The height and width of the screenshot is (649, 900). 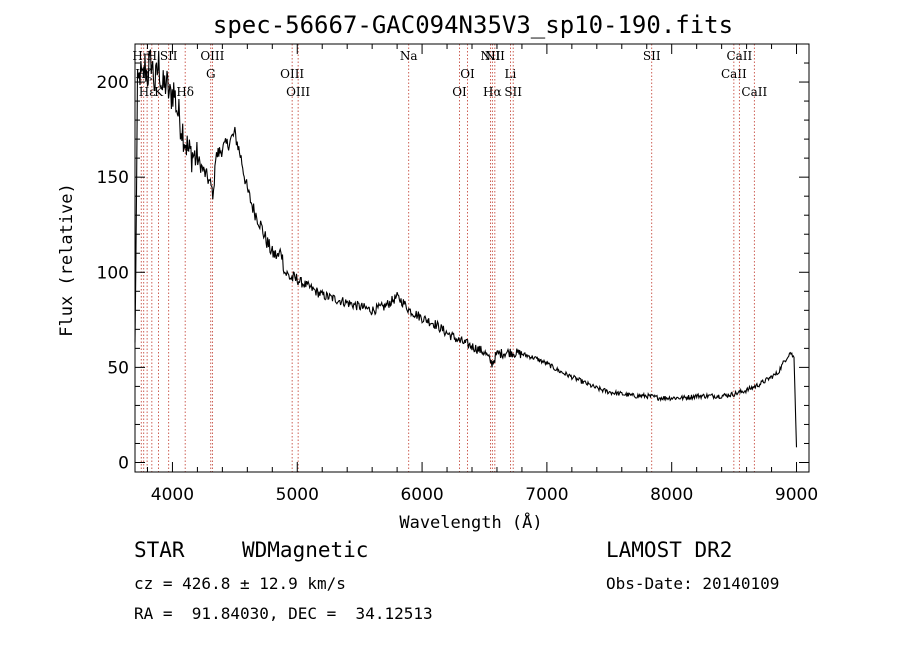 I want to click on y-tick-label: 200, so click(x=113, y=83).